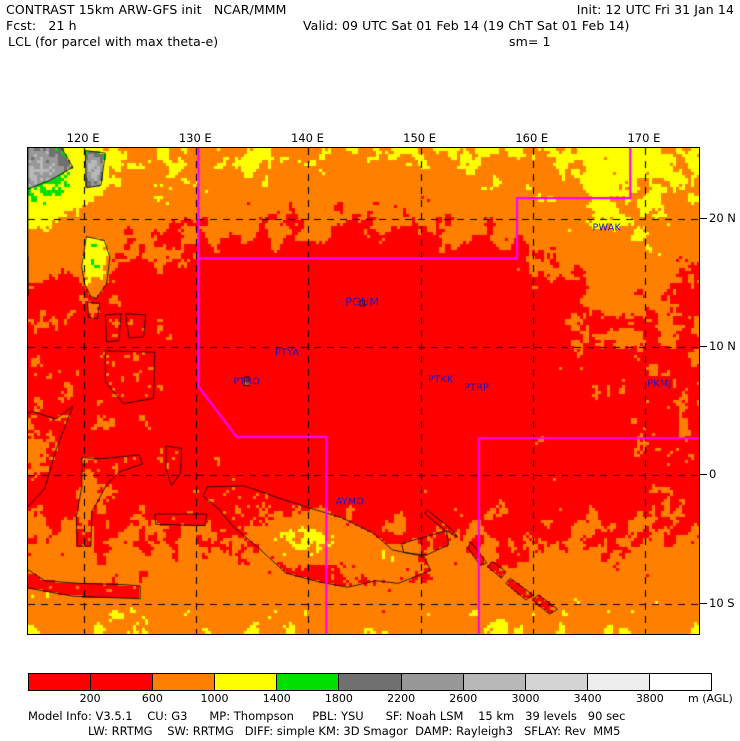 This screenshot has width=740, height=741. Describe the element at coordinates (287, 353) in the screenshot. I see `station-label-ptya: PTYA` at that location.